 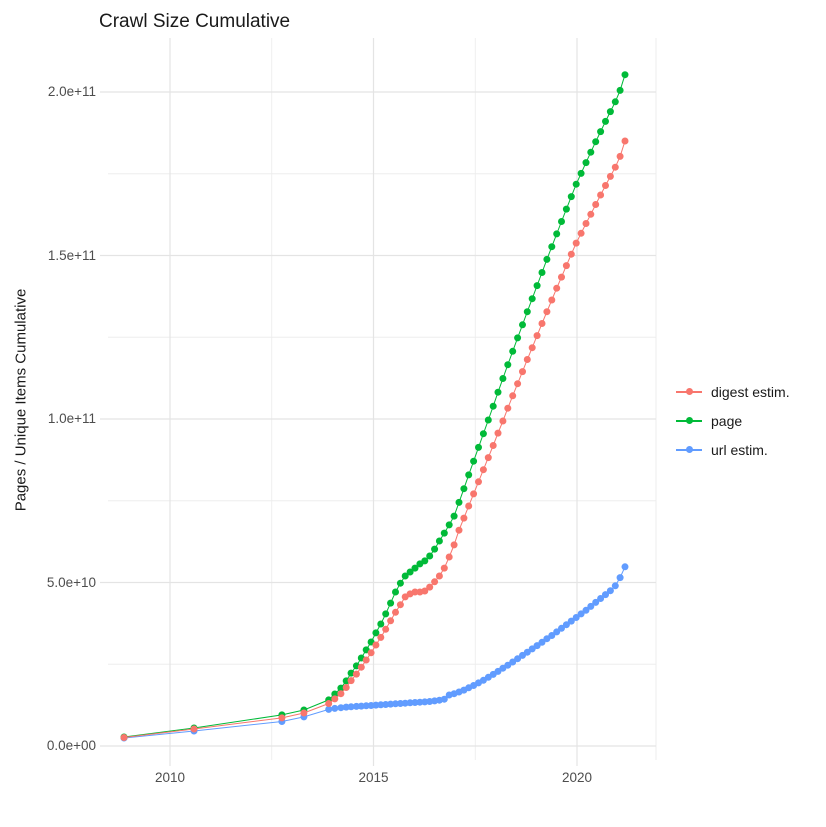 I want to click on y-tick-label: 2.0e+11, so click(x=71, y=91).